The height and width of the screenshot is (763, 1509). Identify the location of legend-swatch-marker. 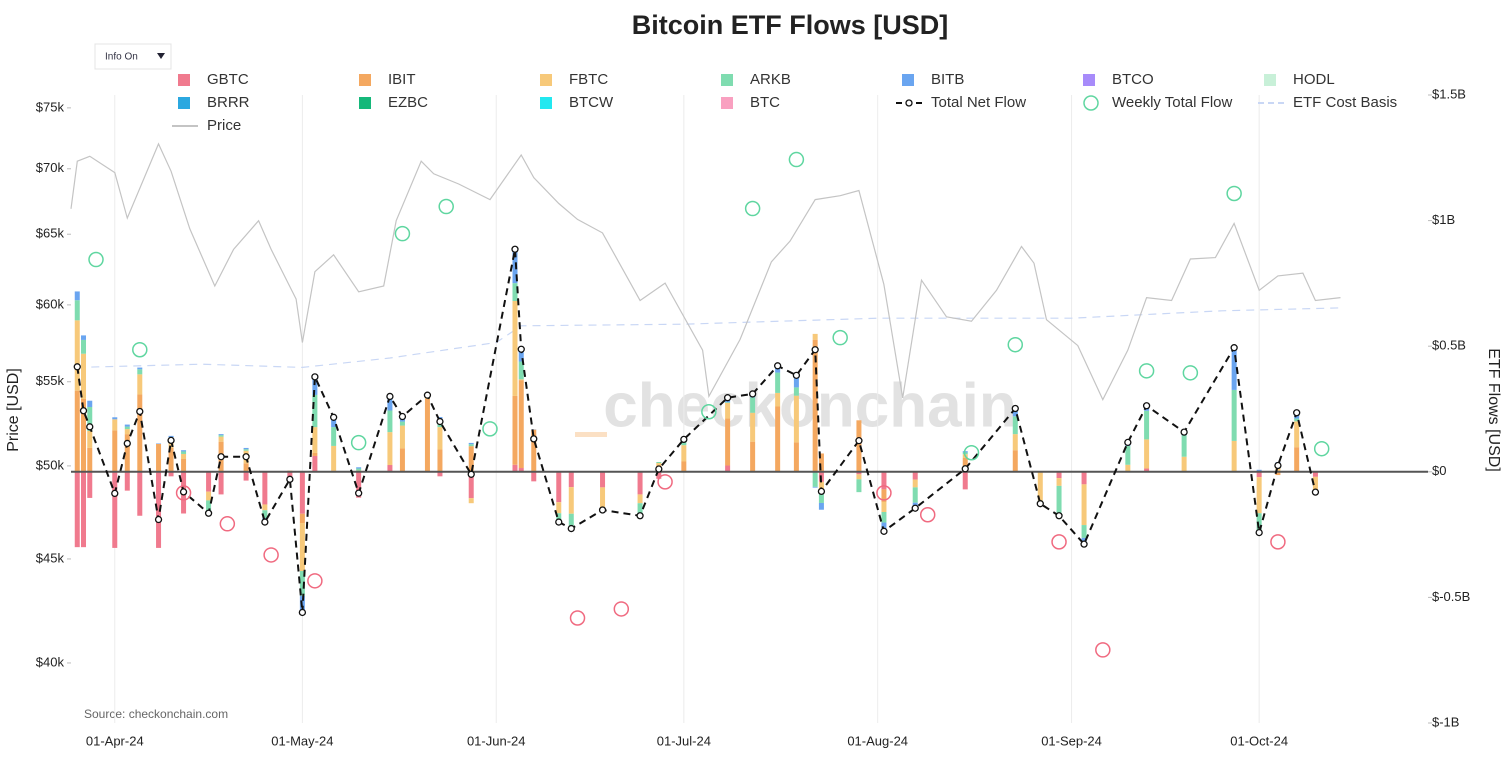
(909, 103).